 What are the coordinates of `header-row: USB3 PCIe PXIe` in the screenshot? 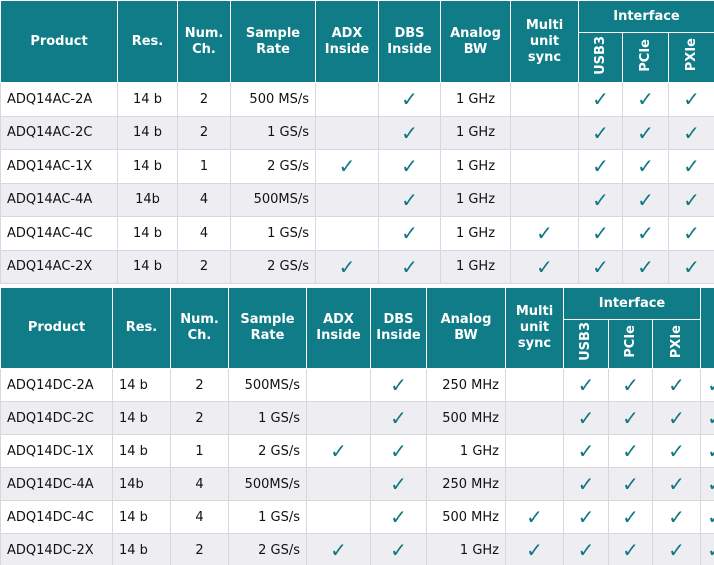 It's located at (357, 344).